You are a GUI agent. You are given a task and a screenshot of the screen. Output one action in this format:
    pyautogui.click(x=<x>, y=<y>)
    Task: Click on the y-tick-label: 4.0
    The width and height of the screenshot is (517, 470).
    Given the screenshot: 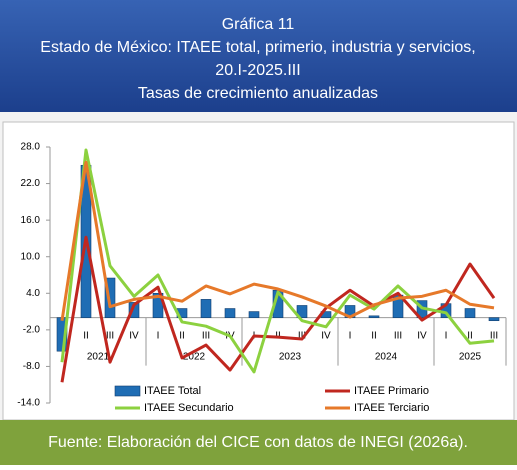 What is the action you would take?
    pyautogui.click(x=33, y=293)
    